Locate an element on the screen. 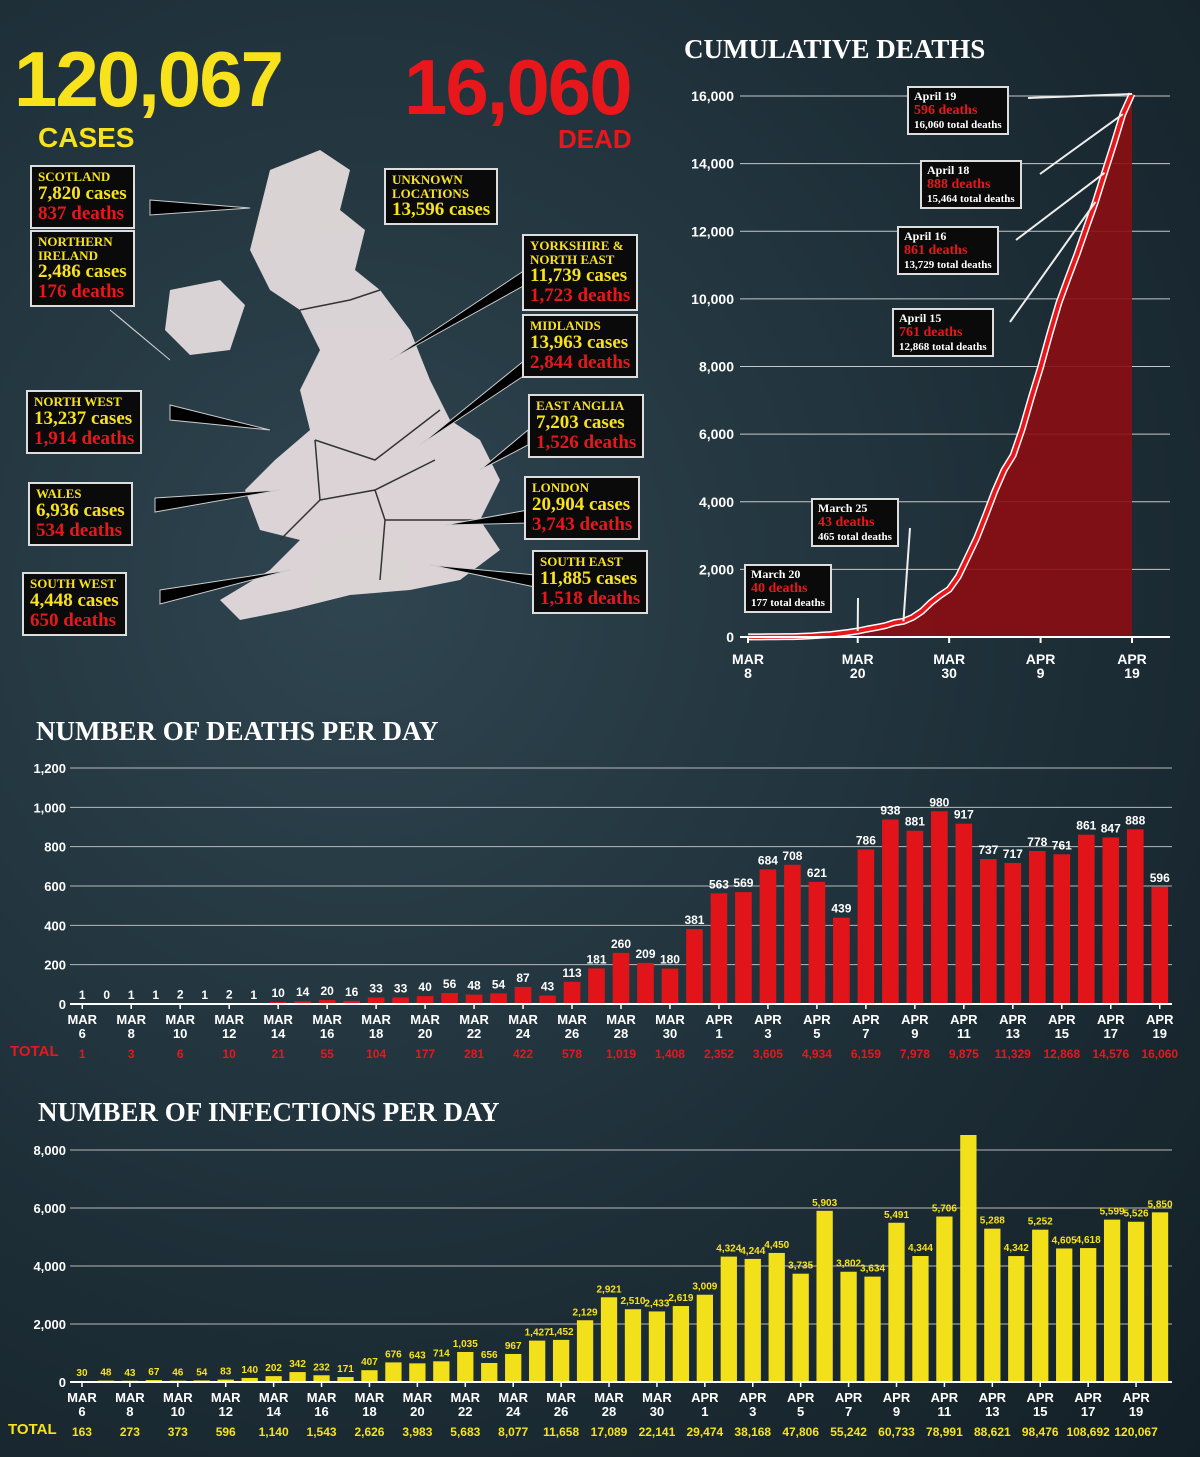 The width and height of the screenshot is (1200, 1457). x-tick-label: 6 is located at coordinates (82, 1033).